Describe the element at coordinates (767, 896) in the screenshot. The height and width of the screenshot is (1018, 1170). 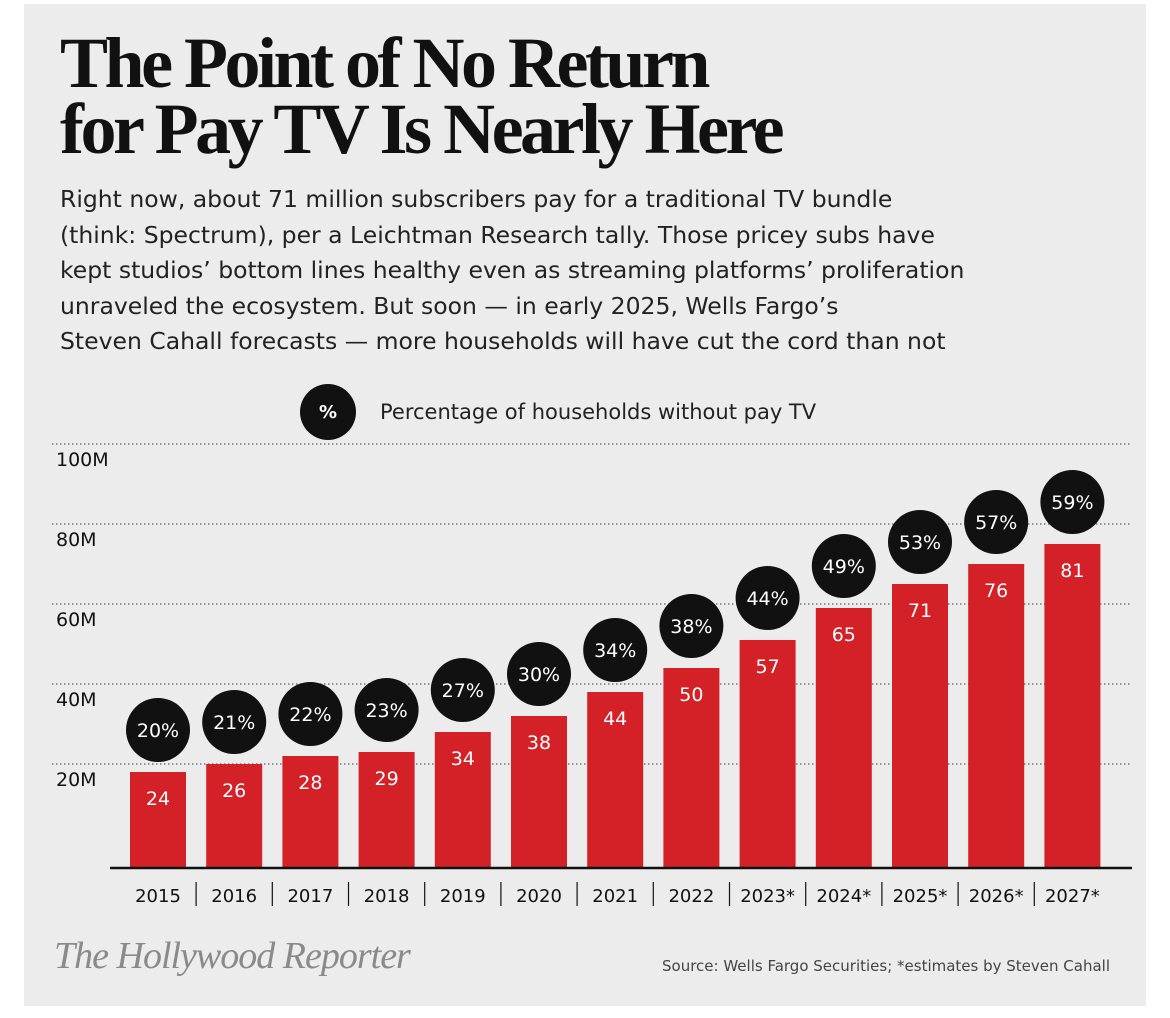
I see `x-tick-label: 2023*` at that location.